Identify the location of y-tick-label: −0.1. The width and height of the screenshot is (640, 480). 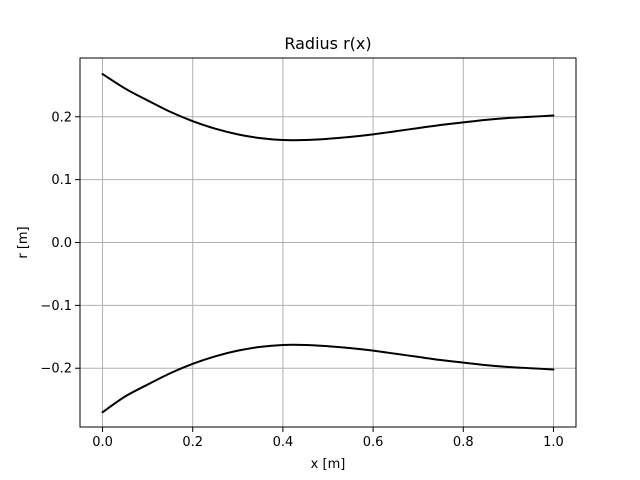
(56, 306).